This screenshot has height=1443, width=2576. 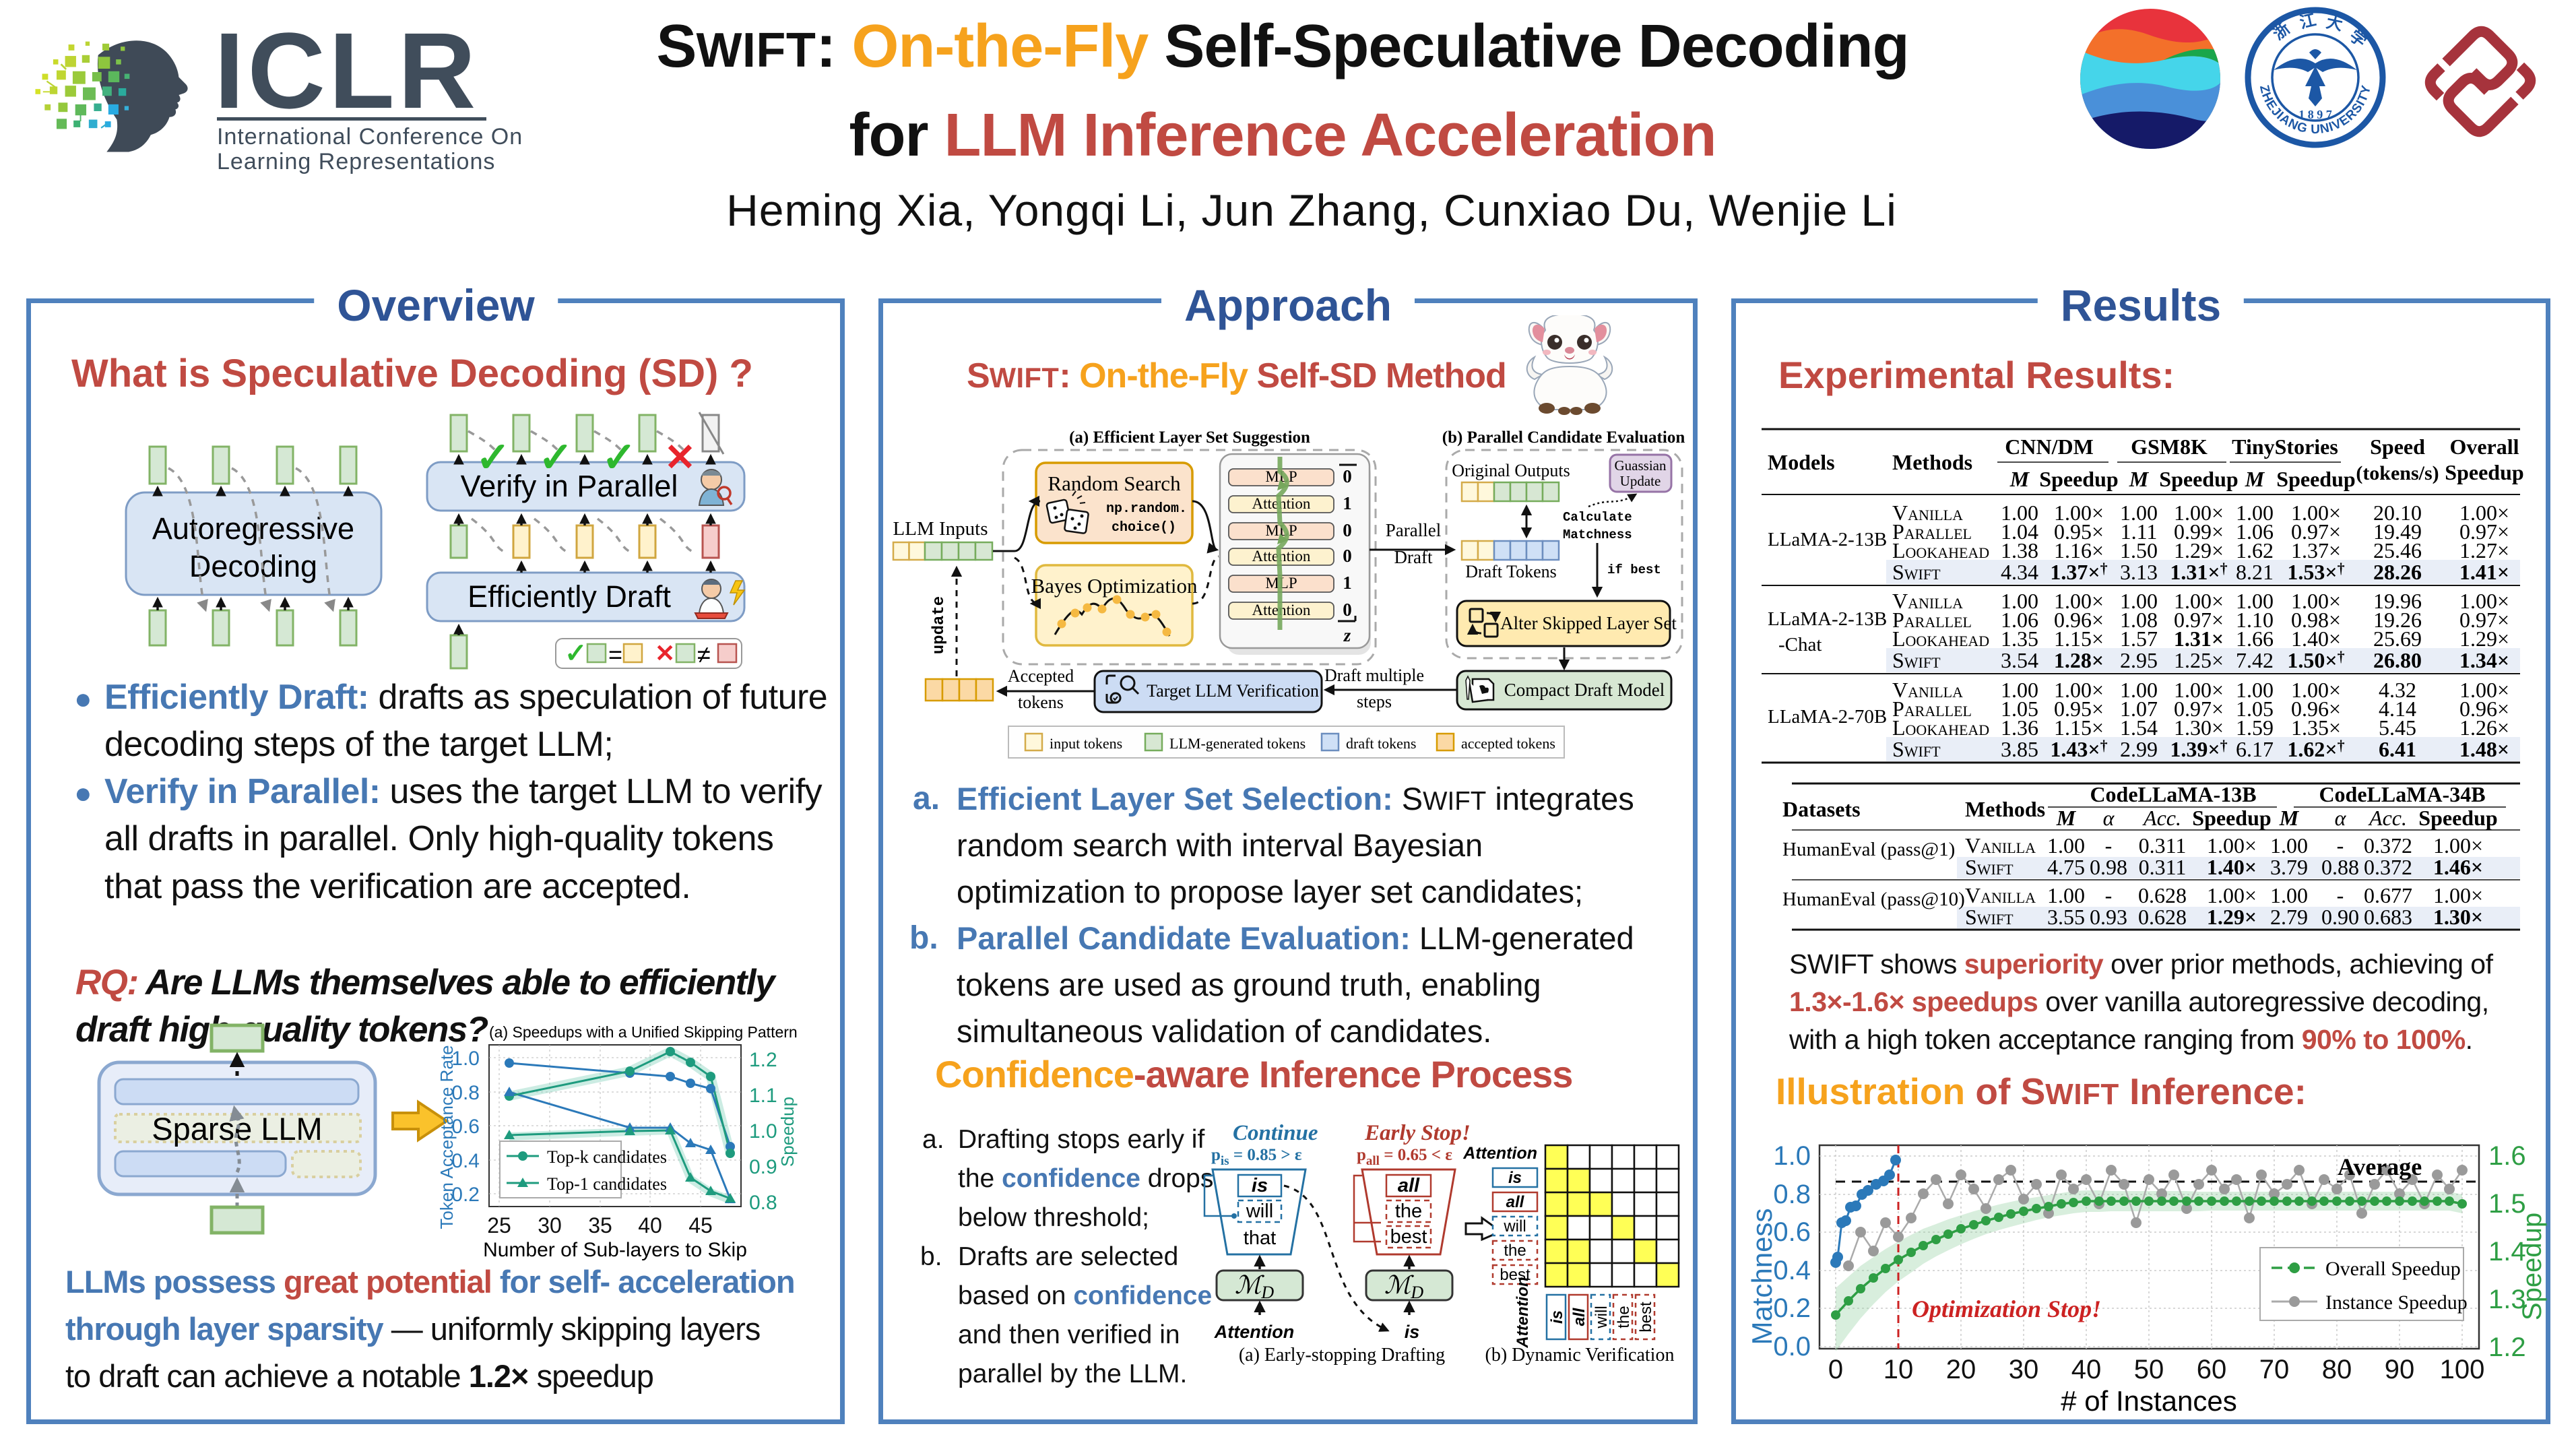 What do you see at coordinates (763, 1096) in the screenshot?
I see `svg-text: 1.1` at bounding box center [763, 1096].